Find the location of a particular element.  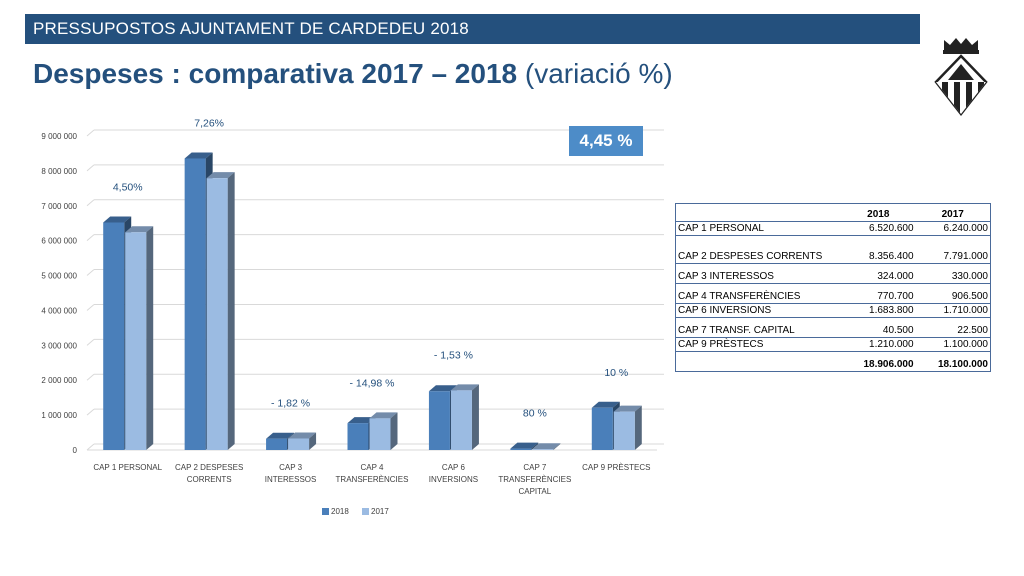

table-cell: CAP 1 PERSONAL is located at coordinates (721, 228).